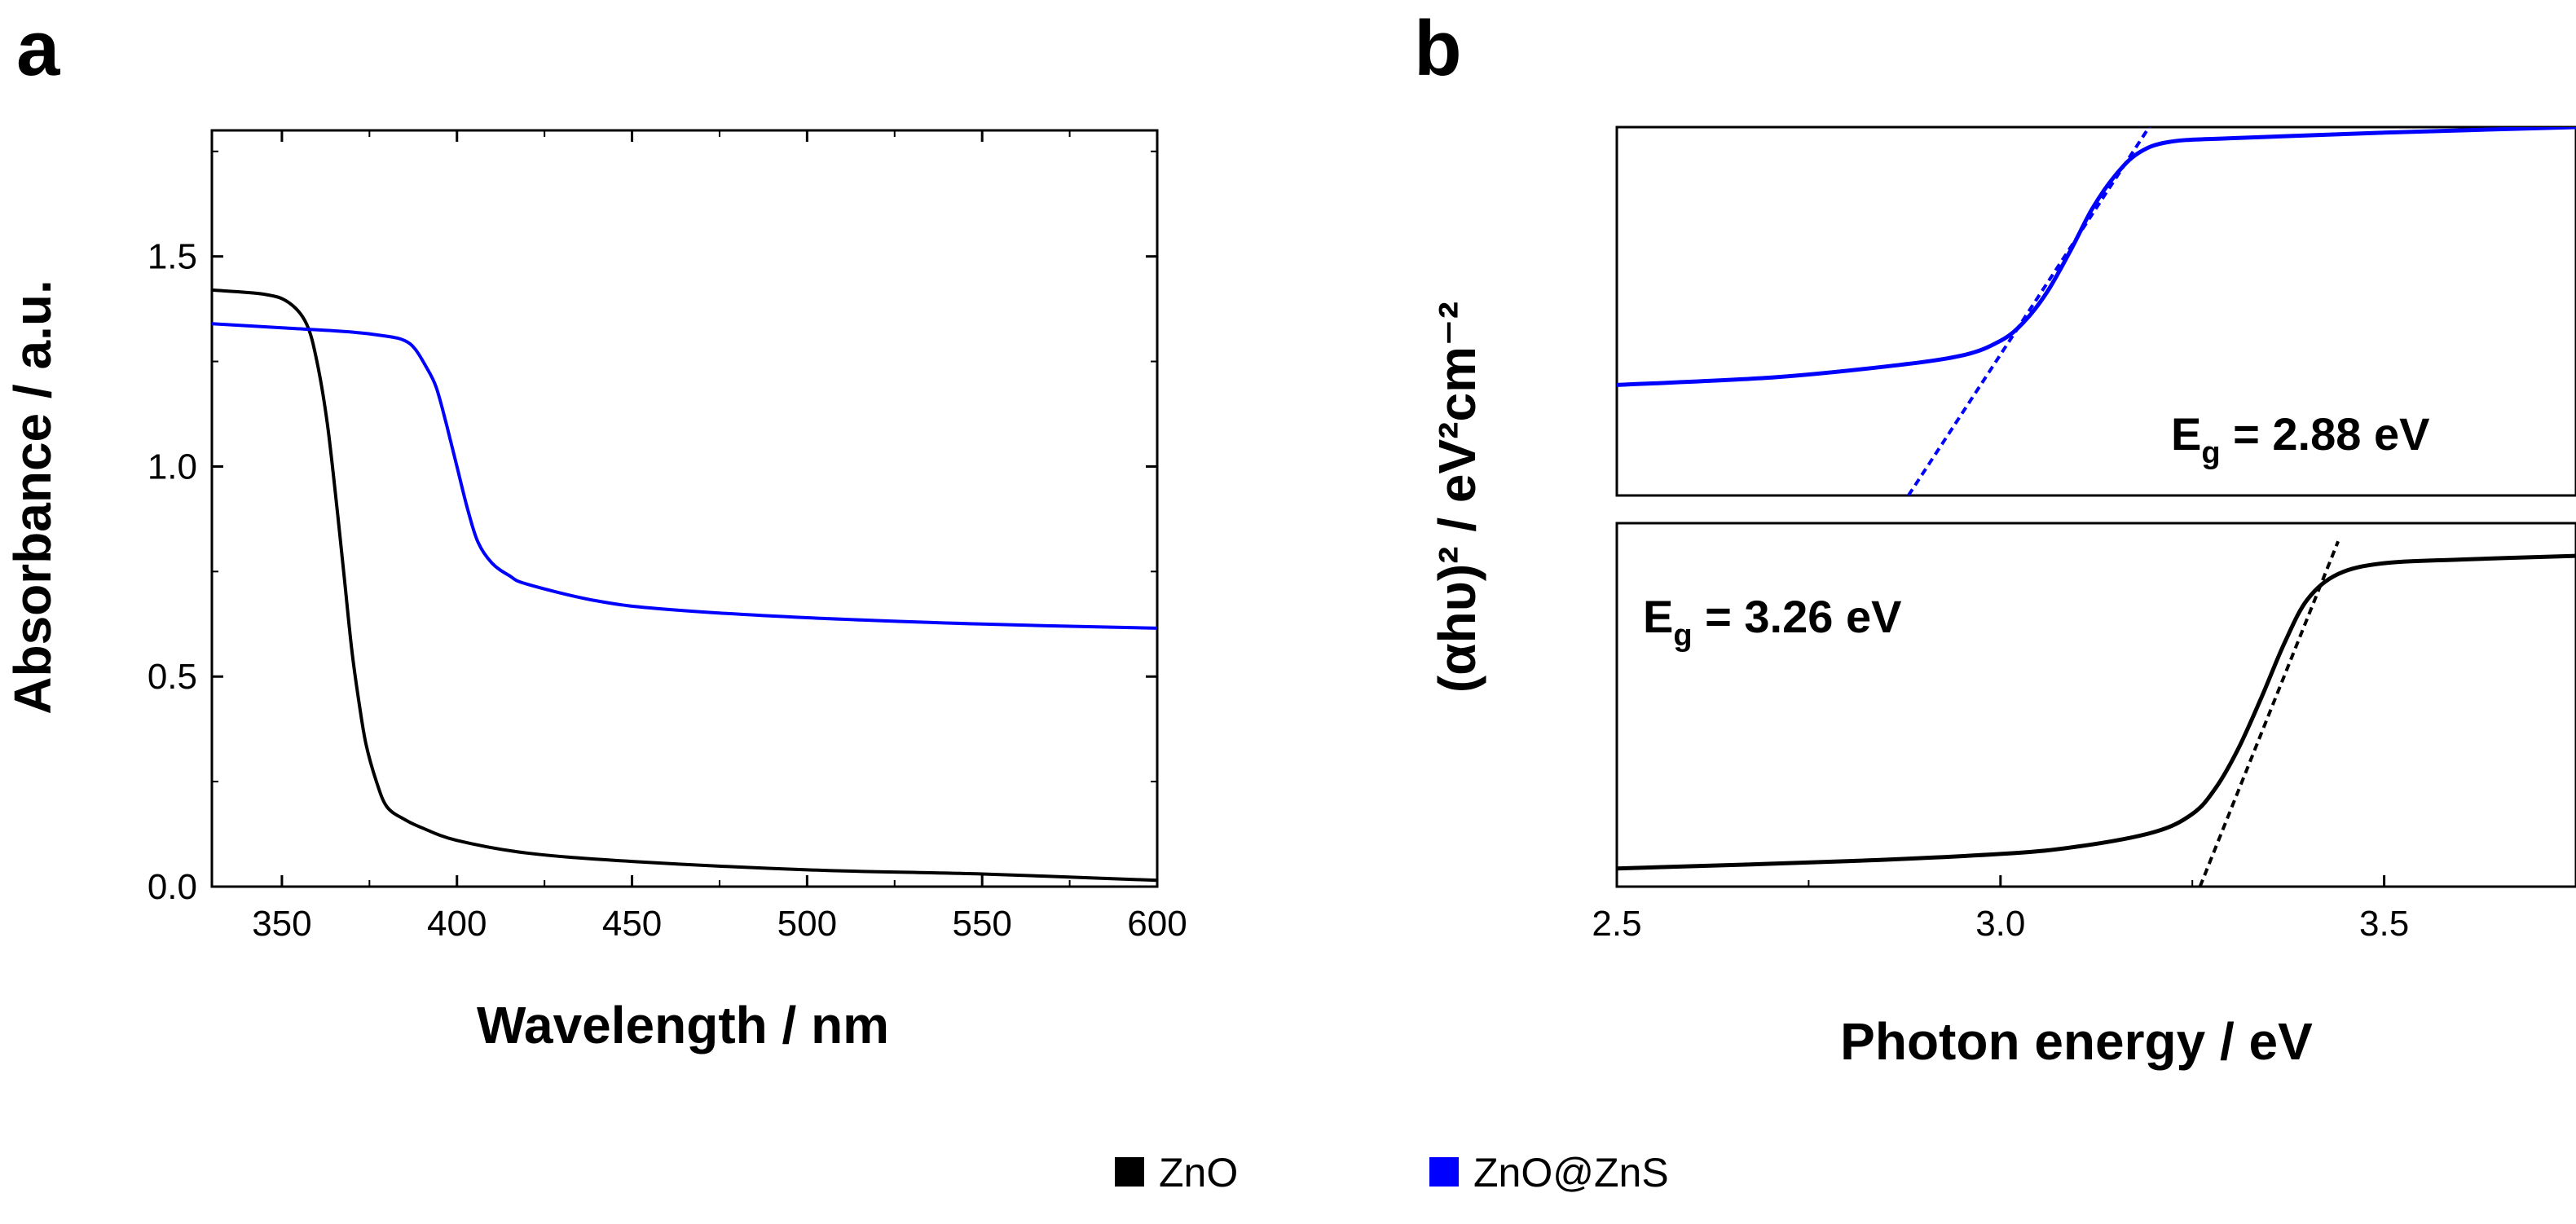 Image resolution: width=2576 pixels, height=1224 pixels. I want to click on panel-a-xtick-label: 350, so click(281, 924).